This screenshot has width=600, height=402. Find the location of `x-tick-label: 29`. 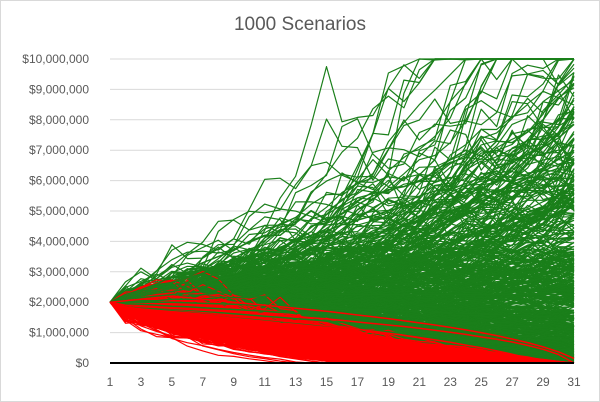

x-tick-label: 29 is located at coordinates (543, 382).